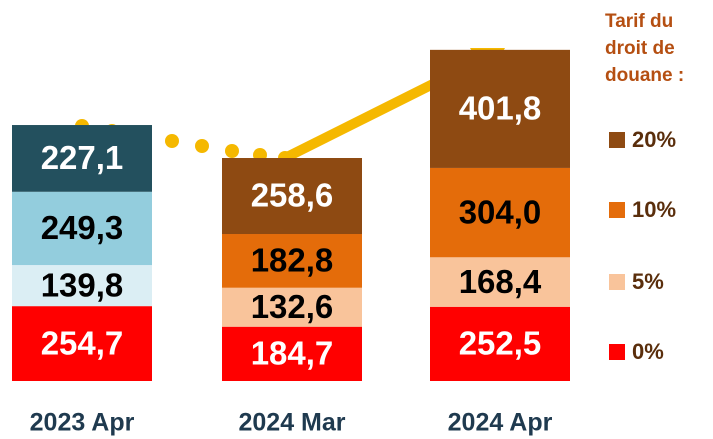 The height and width of the screenshot is (439, 713). What do you see at coordinates (654, 209) in the screenshot?
I see `legend-label: 10%` at bounding box center [654, 209].